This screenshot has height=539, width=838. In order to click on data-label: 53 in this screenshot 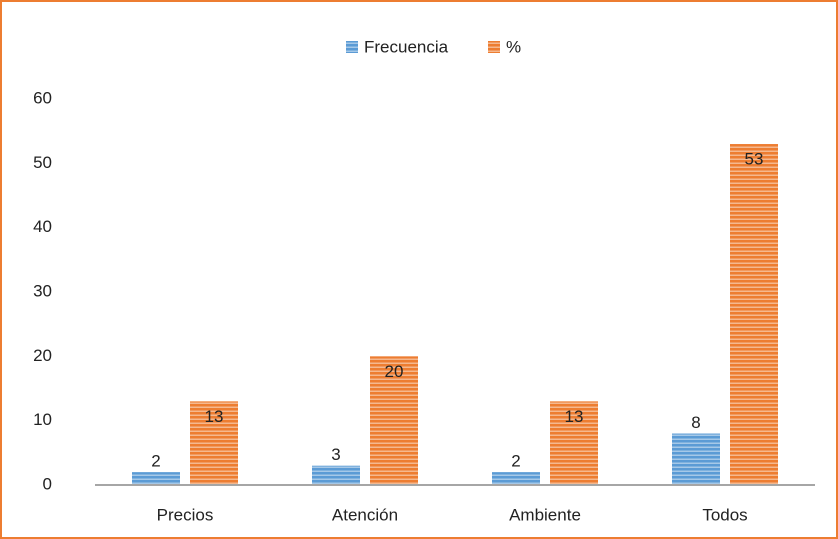, I will do `click(754, 159)`.